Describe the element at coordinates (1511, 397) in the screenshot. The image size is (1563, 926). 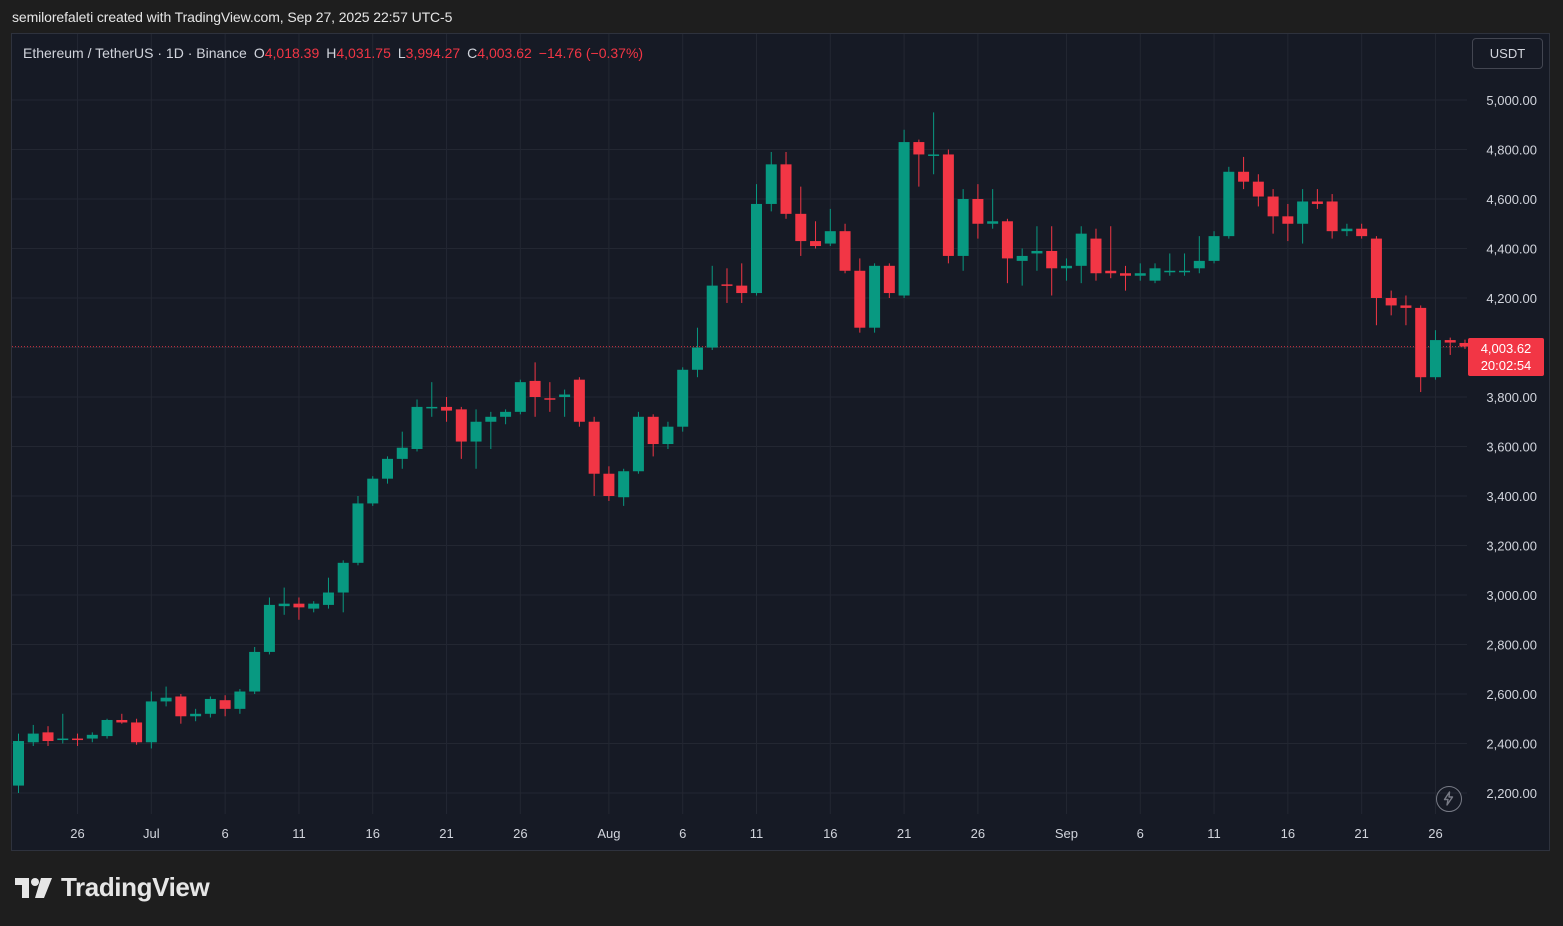
I see `y-tick-label: 3,800.00` at that location.